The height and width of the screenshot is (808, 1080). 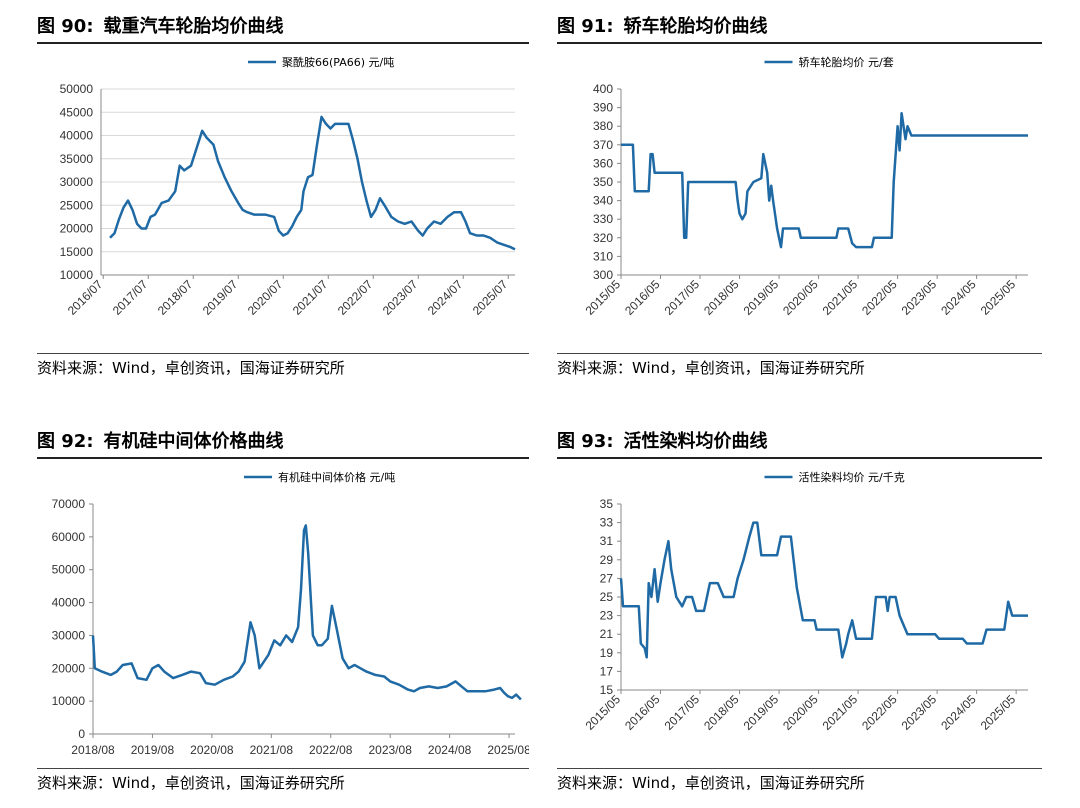 I want to click on y-tick-label: 0, so click(x=81, y=734).